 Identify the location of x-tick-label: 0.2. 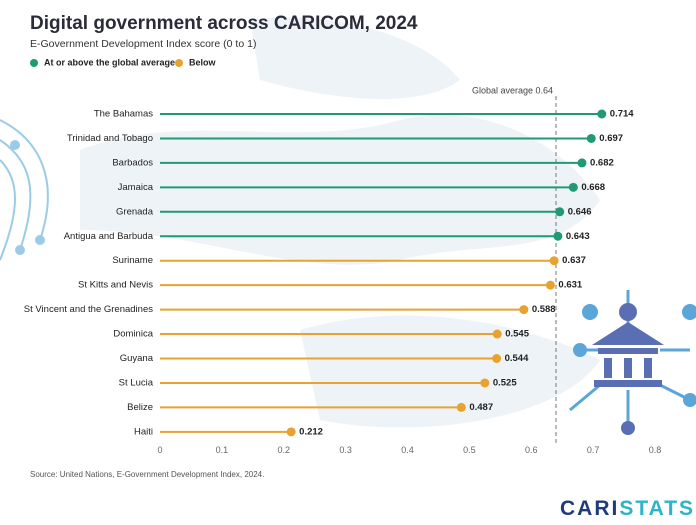
(283, 450).